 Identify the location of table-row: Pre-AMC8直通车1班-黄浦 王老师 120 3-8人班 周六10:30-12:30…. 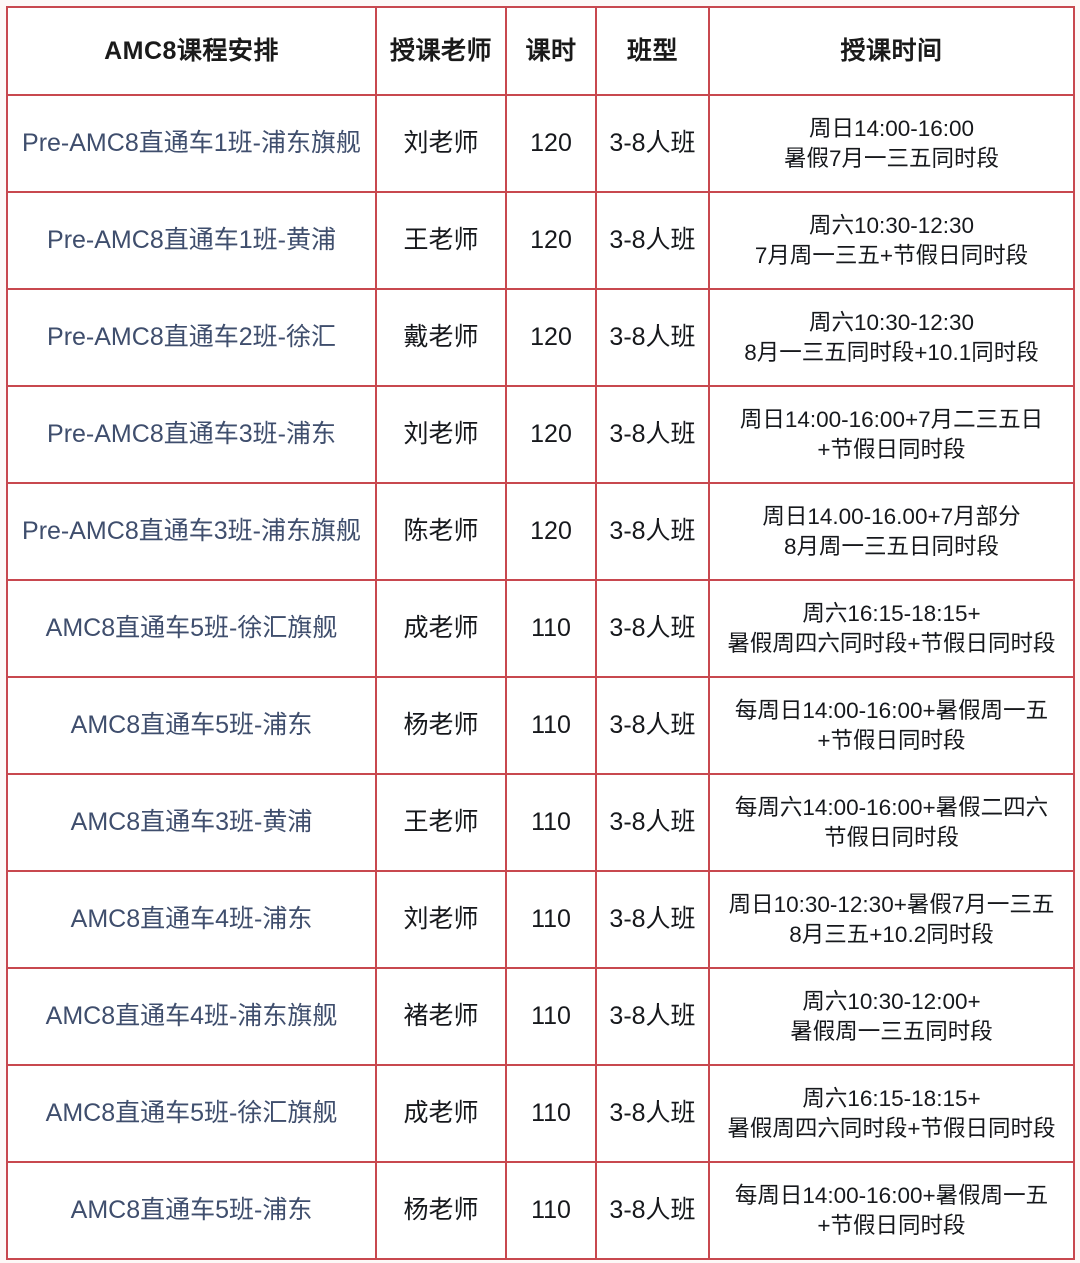
(540, 240).